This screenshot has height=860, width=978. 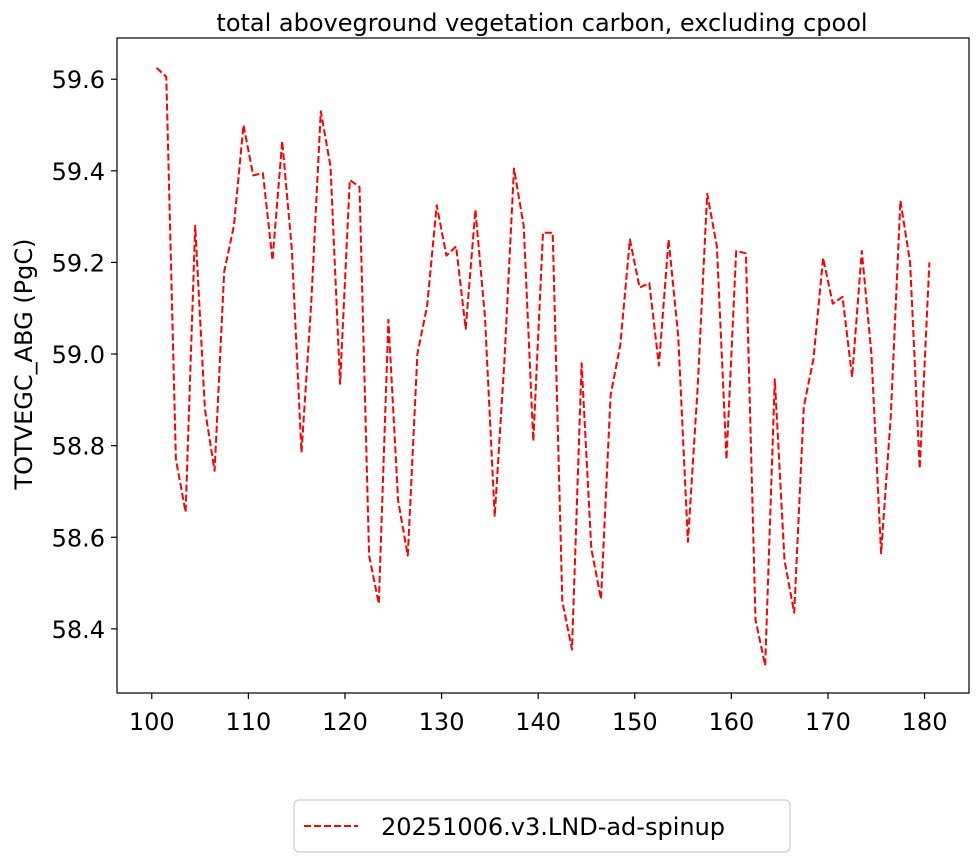 What do you see at coordinates (635, 722) in the screenshot?
I see `x-tick-label: 150` at bounding box center [635, 722].